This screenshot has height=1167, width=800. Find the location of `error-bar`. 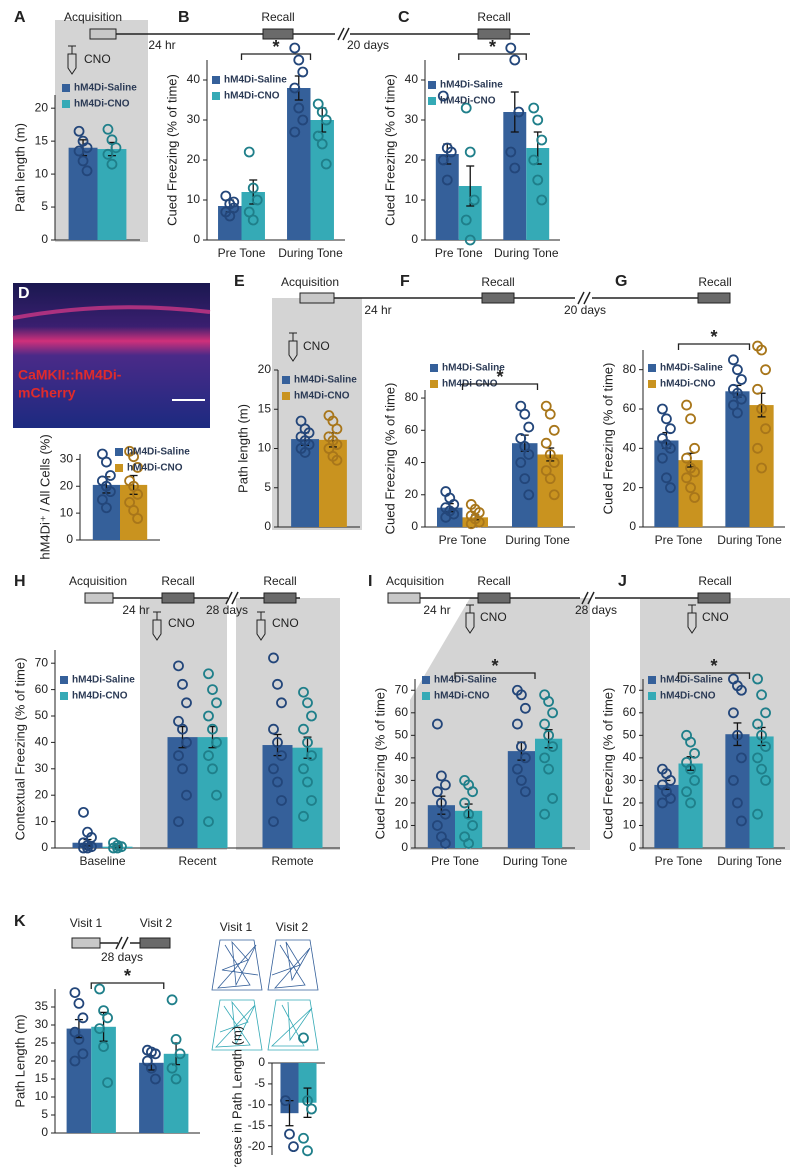

error-bar is located at coordinates (737, 734).